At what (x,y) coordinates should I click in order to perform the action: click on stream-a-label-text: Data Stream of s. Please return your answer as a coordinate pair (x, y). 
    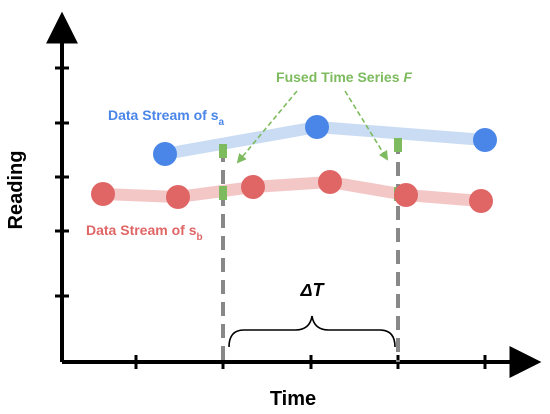
    Looking at the image, I should click on (163, 115).